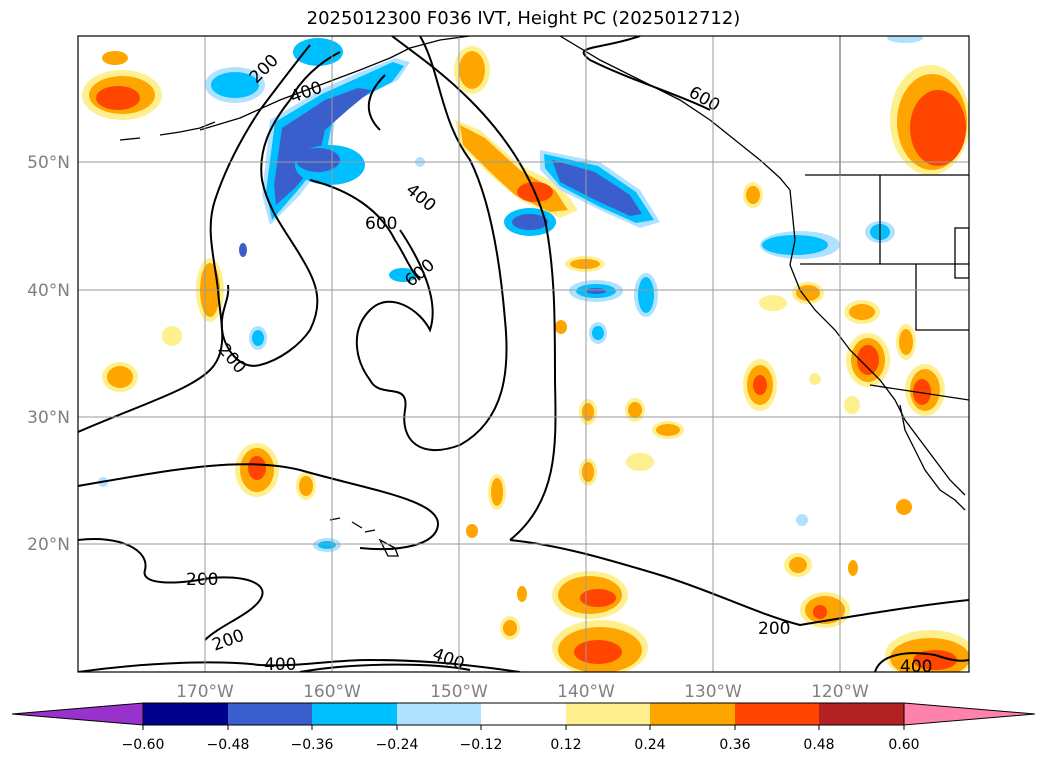 This screenshot has height=765, width=1047. I want to click on colorbar-tick-label: 0.48, so click(818, 745).